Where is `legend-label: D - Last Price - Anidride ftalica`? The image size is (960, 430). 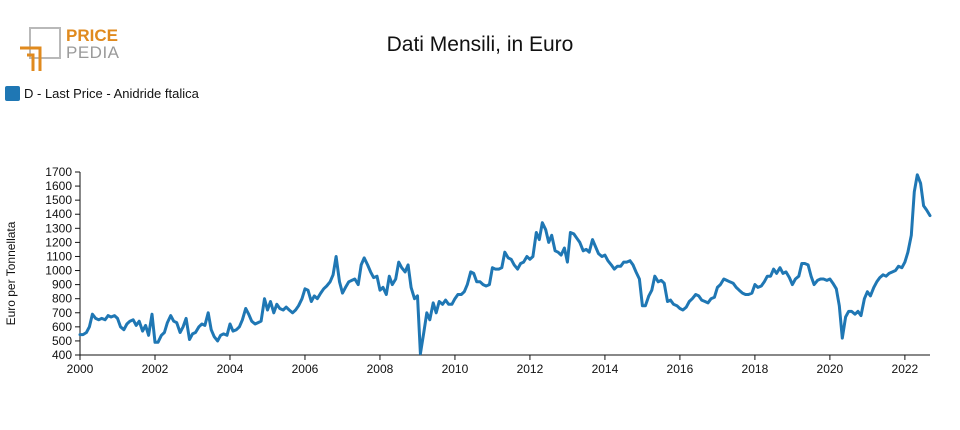
legend-label: D - Last Price - Anidride ftalica is located at coordinates (111, 93).